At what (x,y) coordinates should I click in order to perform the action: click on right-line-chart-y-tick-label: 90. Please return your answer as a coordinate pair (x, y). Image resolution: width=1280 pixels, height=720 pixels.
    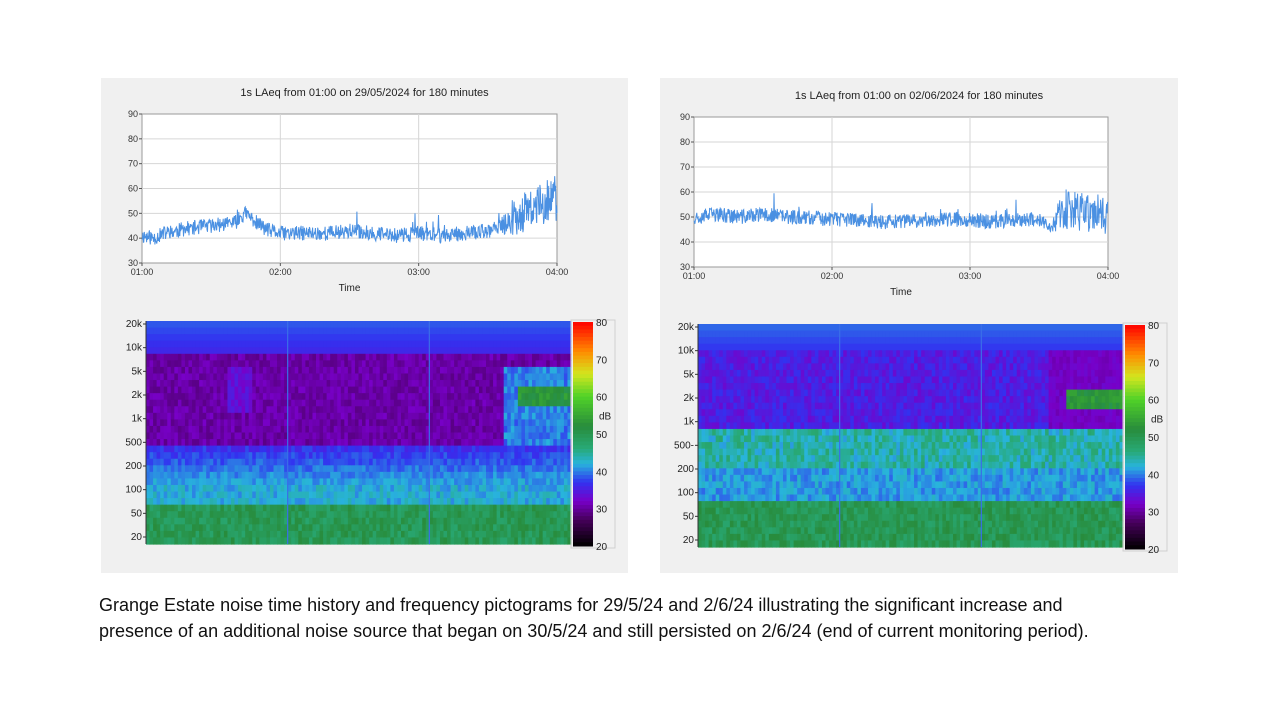
    Looking at the image, I should click on (685, 117).